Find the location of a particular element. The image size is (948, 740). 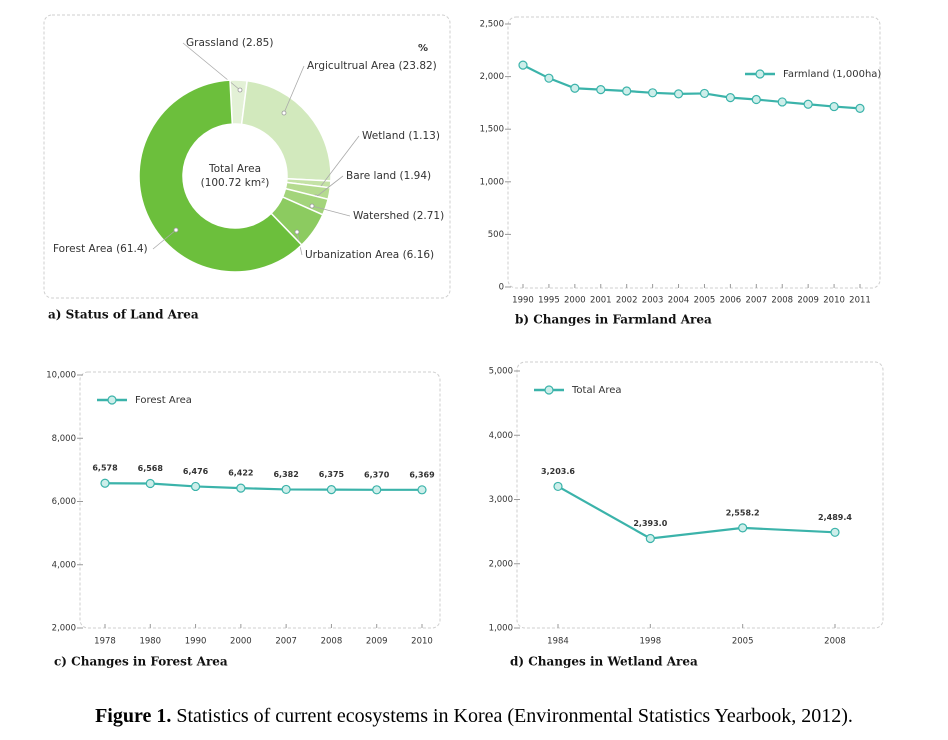

slice-value-label: (1.13) is located at coordinates (424, 136).